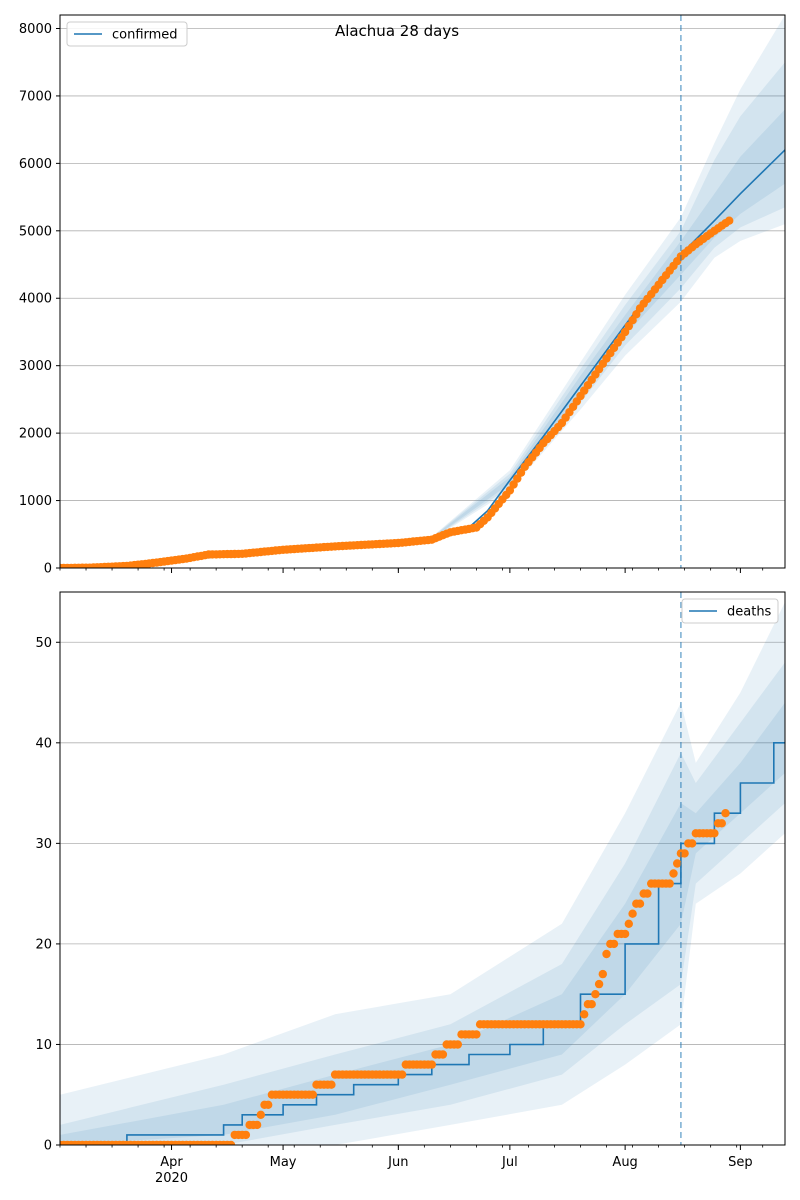 This screenshot has width=800, height=1200. Describe the element at coordinates (35, 164) in the screenshot. I see `y-tick-label: 6000` at that location.